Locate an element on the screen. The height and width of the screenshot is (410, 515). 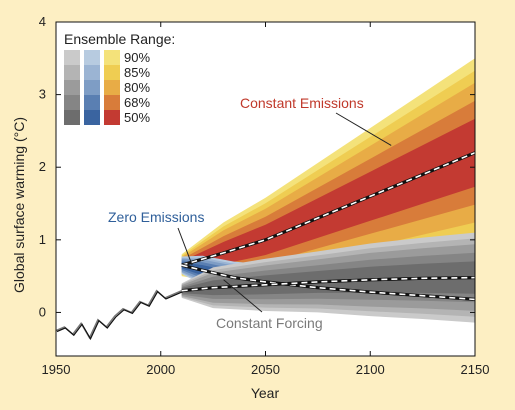
x-tick-label-2100: 2100 is located at coordinates (370, 369).